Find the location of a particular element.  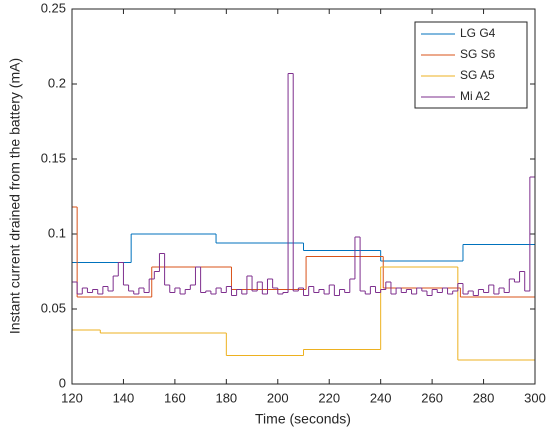

x-tick-label: 180 is located at coordinates (226, 397).